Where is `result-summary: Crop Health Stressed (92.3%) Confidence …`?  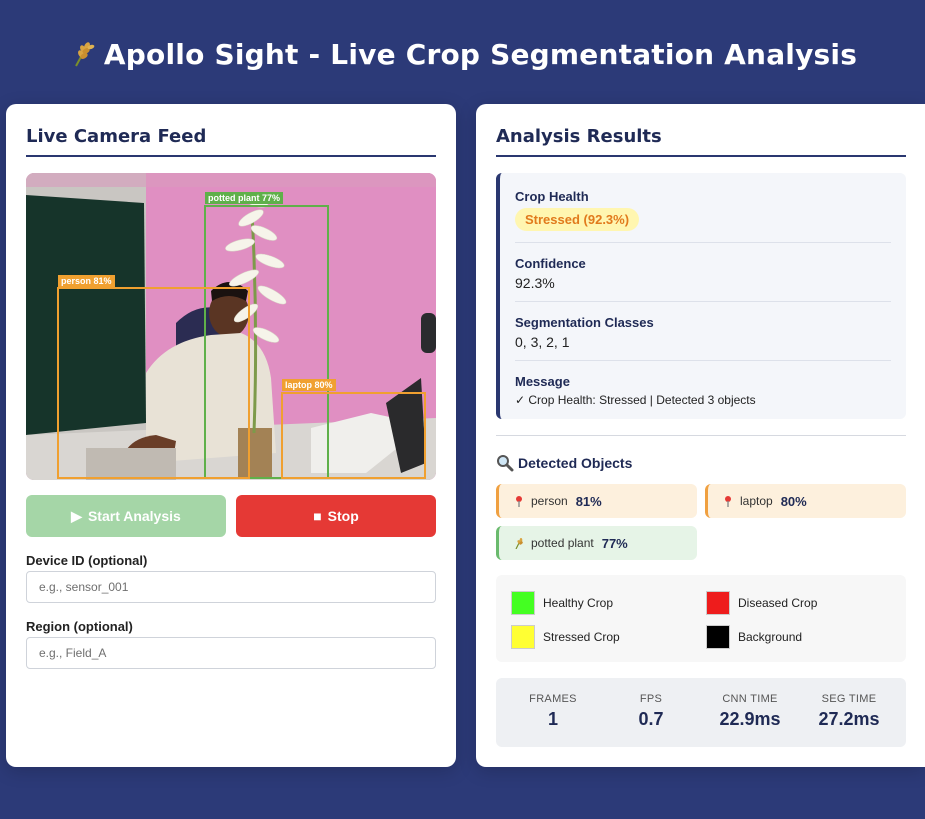
result-summary: Crop Health Stressed (92.3%) Confidence … is located at coordinates (701, 296).